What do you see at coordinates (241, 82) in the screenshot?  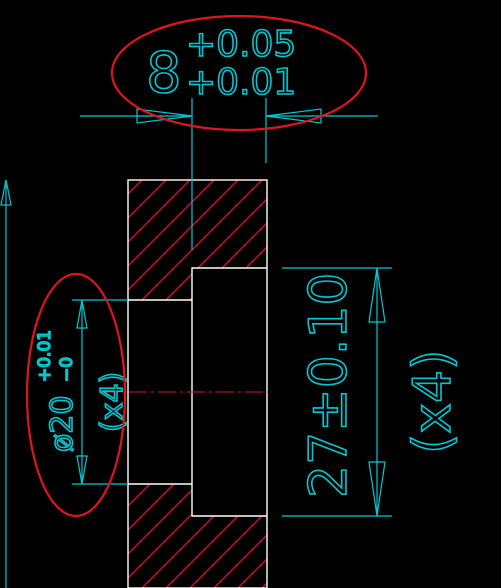 I see `top-lower-tolerance: +0.01` at bounding box center [241, 82].